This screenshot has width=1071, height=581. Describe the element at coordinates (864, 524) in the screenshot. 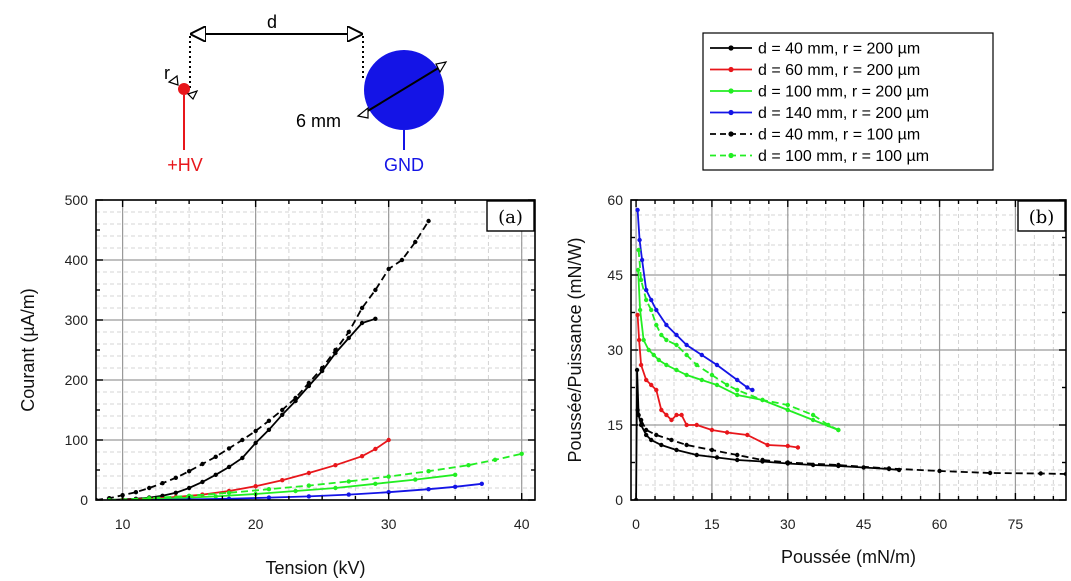

I see `x-tick-label: 45` at that location.